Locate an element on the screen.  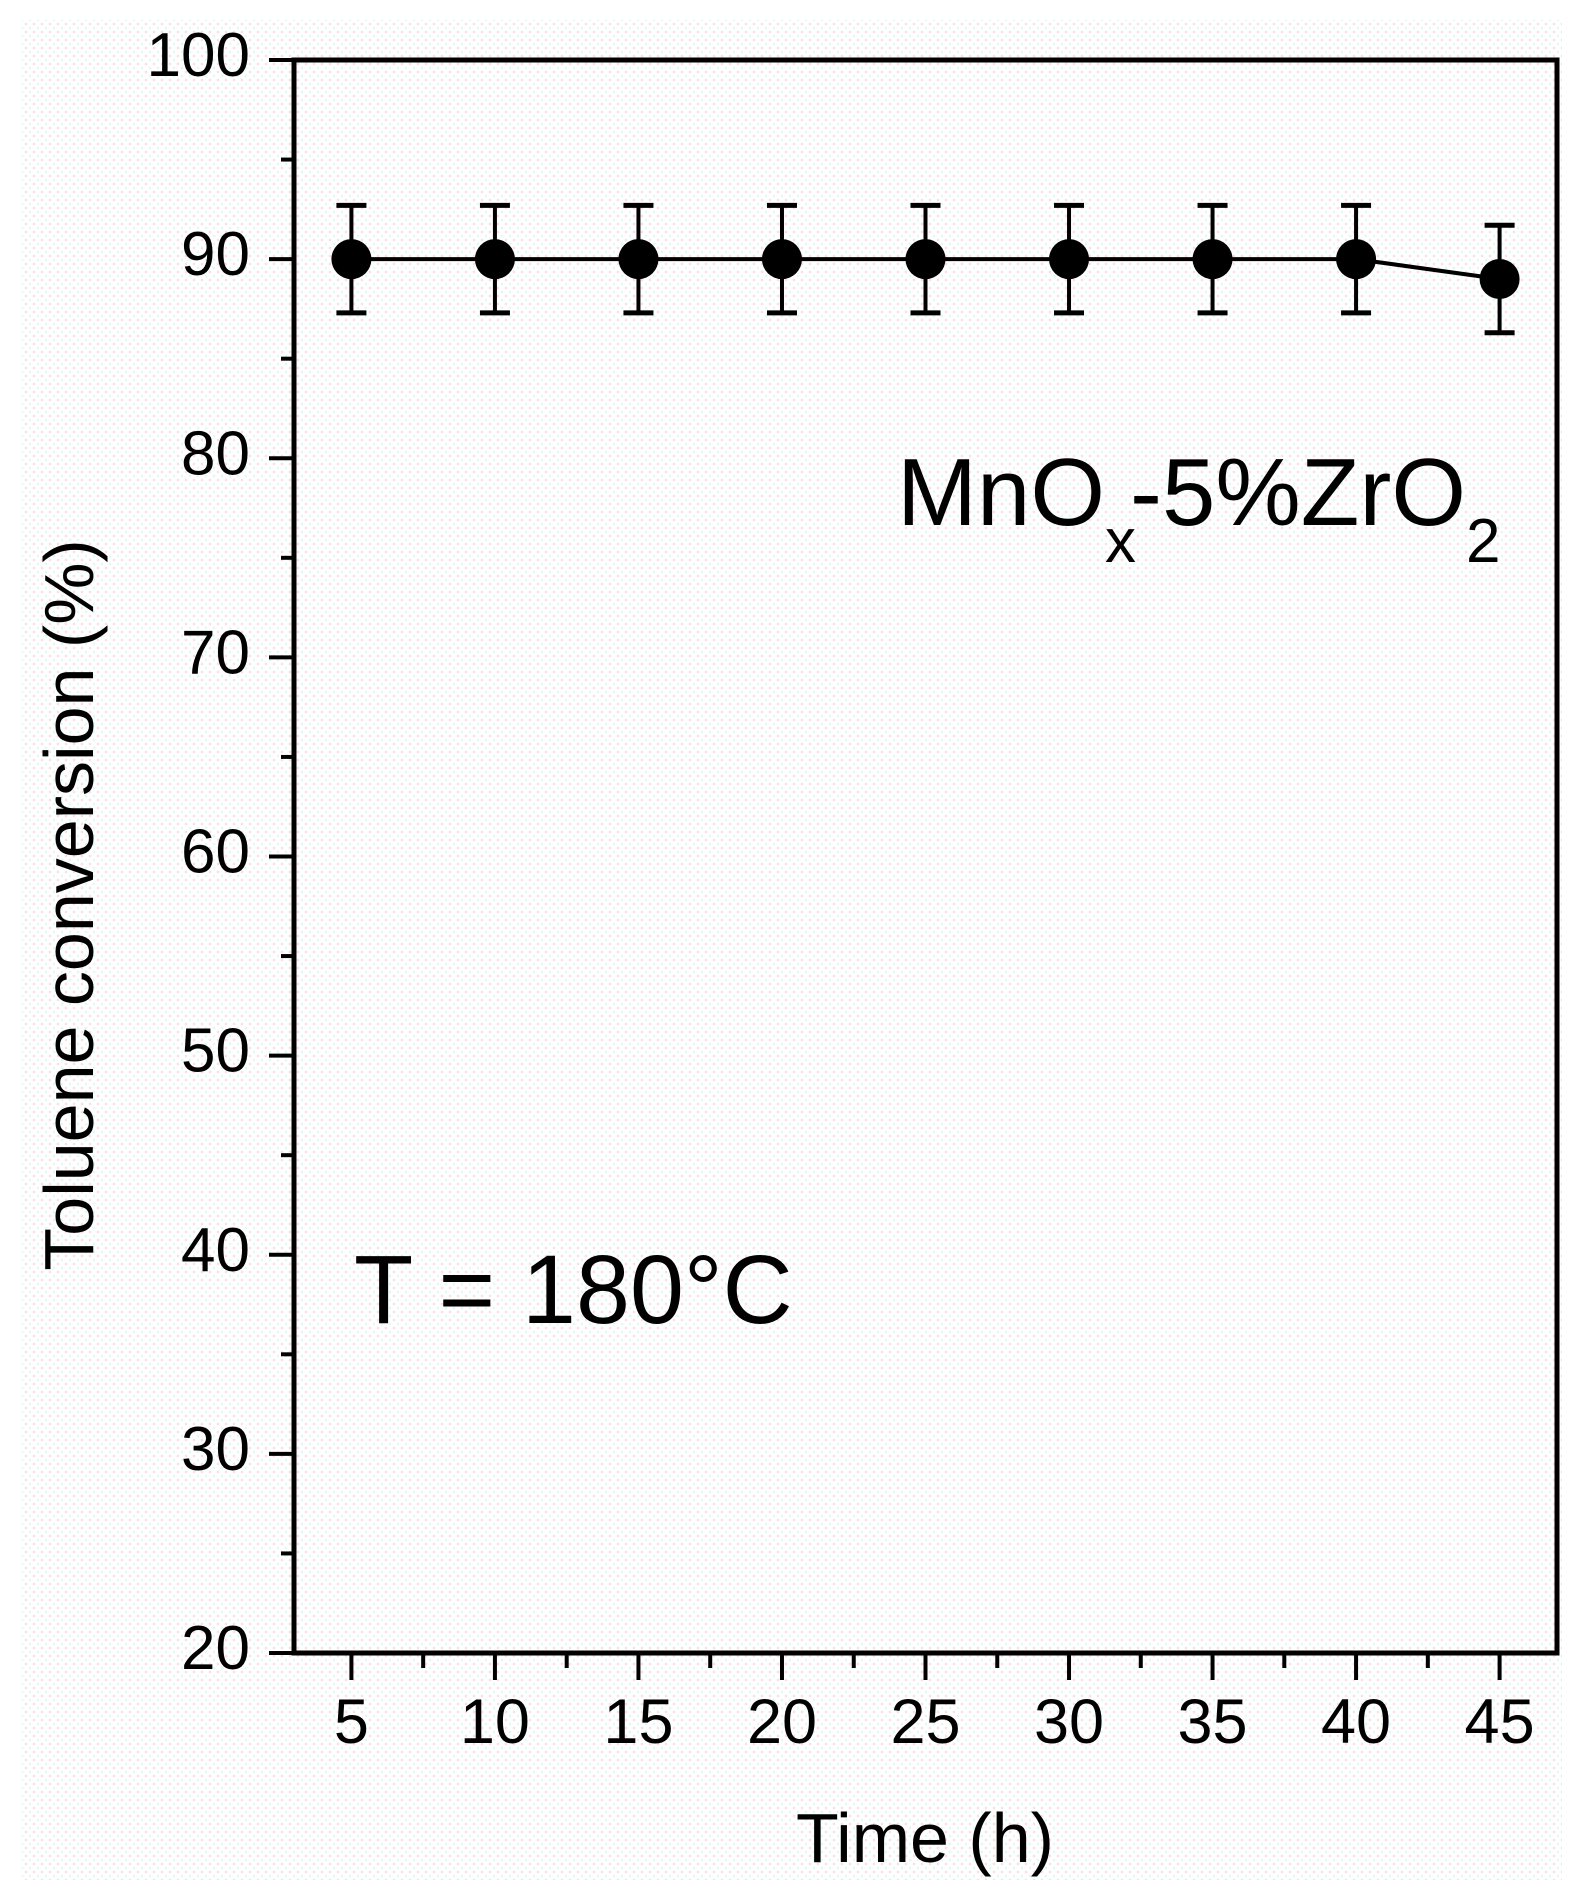
y-tick-label: 60 is located at coordinates (215, 852).